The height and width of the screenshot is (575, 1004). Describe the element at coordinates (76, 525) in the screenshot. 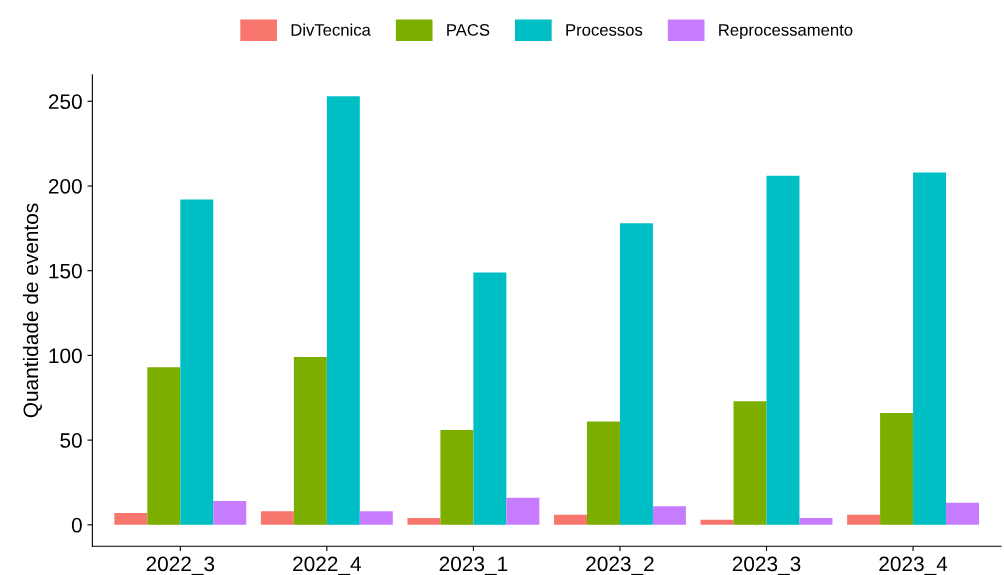

I see `y-tick-label: 0` at that location.